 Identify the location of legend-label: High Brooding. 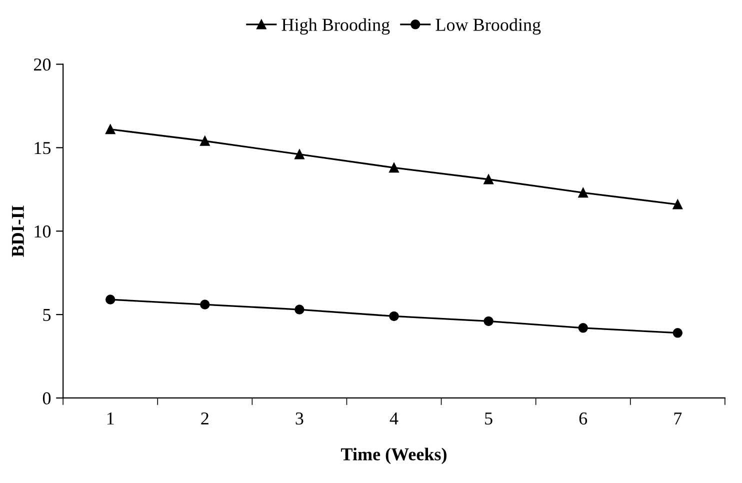
(336, 26).